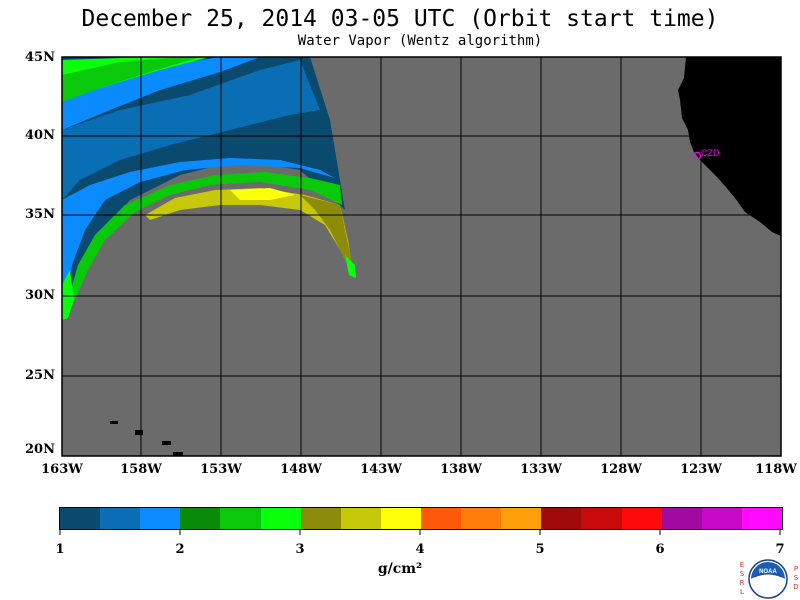 Image resolution: width=800 pixels, height=600 pixels. Describe the element at coordinates (621, 469) in the screenshot. I see `lon-label-128w: 128W` at that location.